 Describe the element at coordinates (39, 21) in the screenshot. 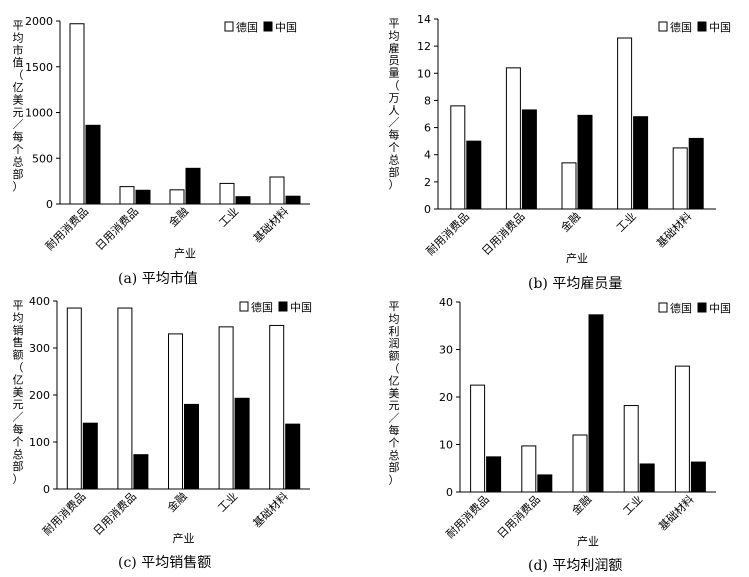

I see `y-tick-label: 2000` at that location.